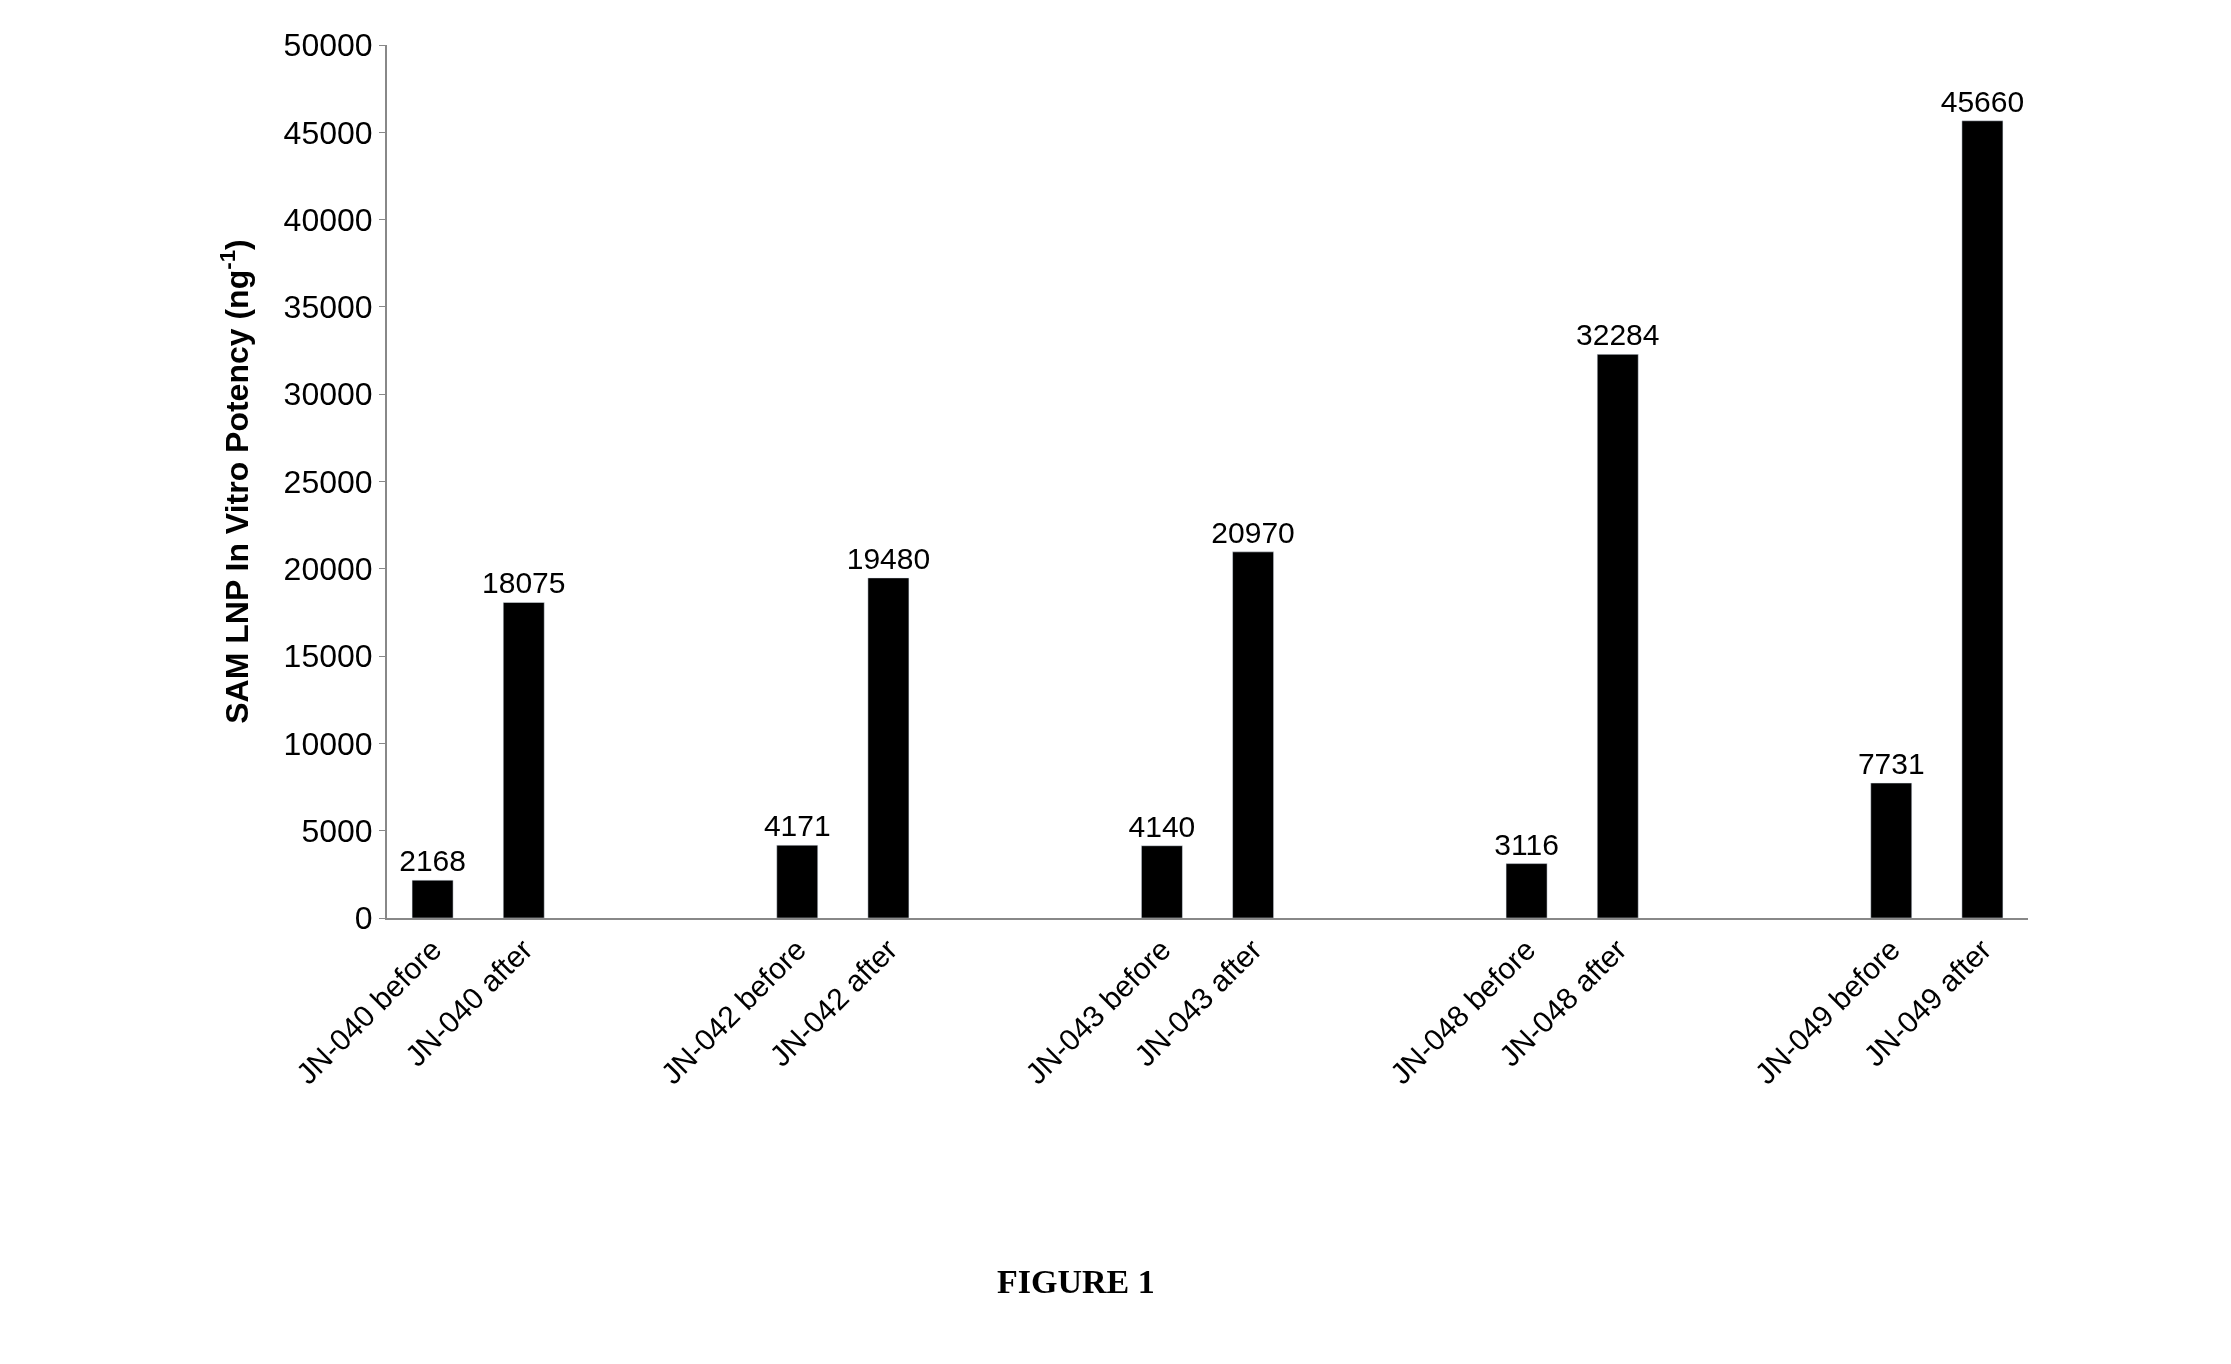 This screenshot has width=2231, height=1364. I want to click on y-tick-label: 45000, so click(328, 132).